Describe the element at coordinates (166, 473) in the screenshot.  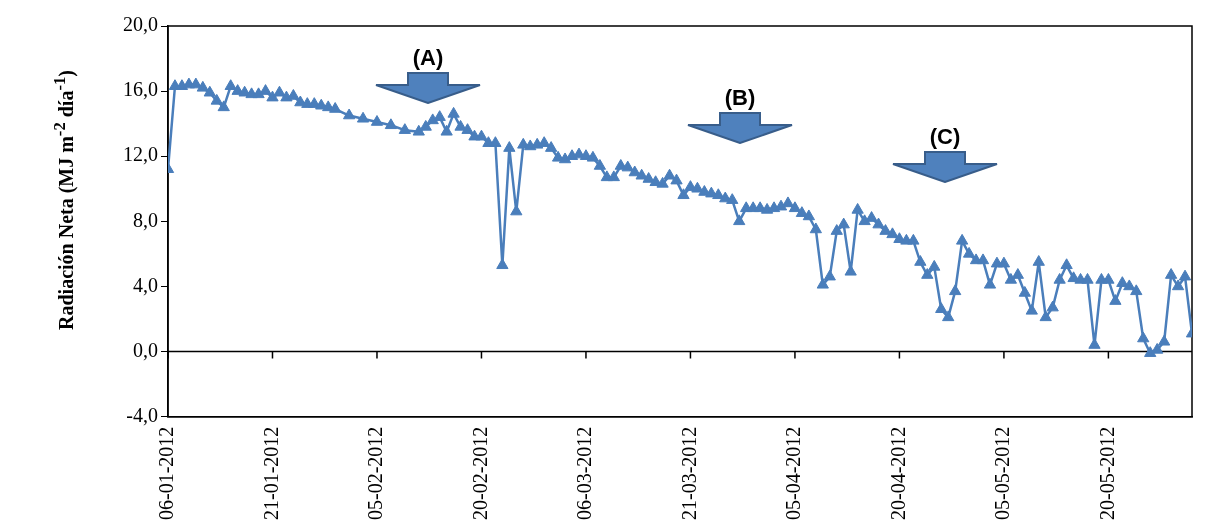
I see `x-tick-label: 06-01-2012` at that location.